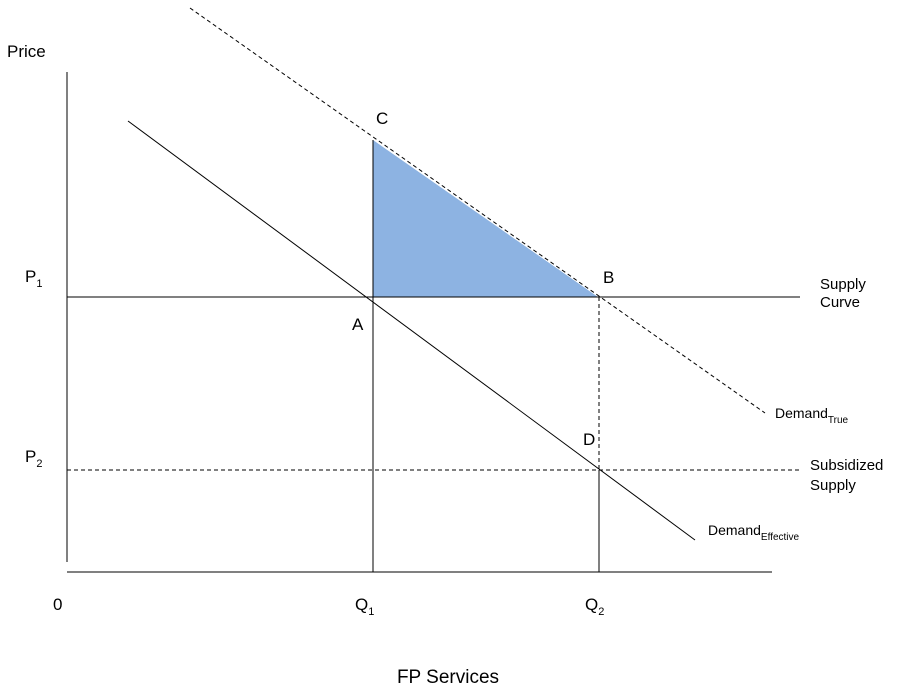 This screenshot has width=901, height=685. Describe the element at coordinates (589, 439) in the screenshot. I see `point-d-label: D` at that location.